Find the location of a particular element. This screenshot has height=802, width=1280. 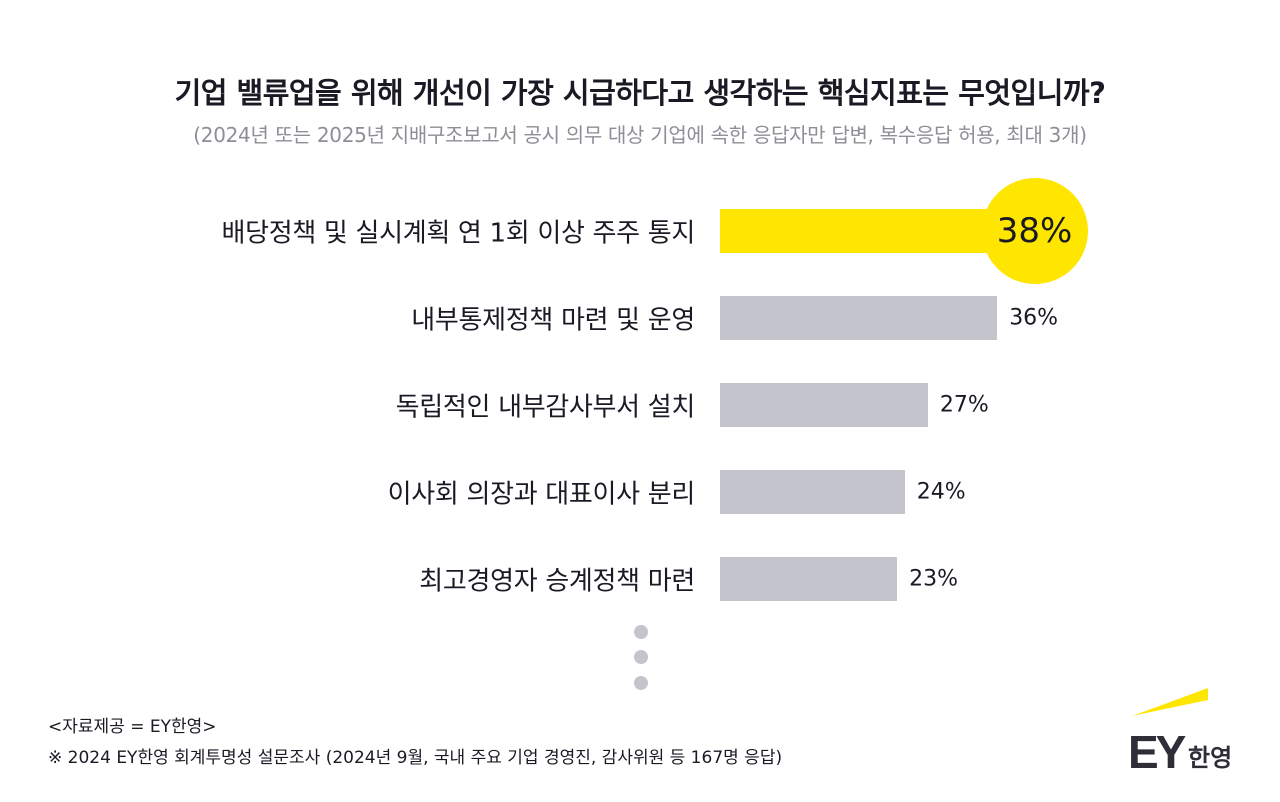

value-label: 36% is located at coordinates (1034, 318).